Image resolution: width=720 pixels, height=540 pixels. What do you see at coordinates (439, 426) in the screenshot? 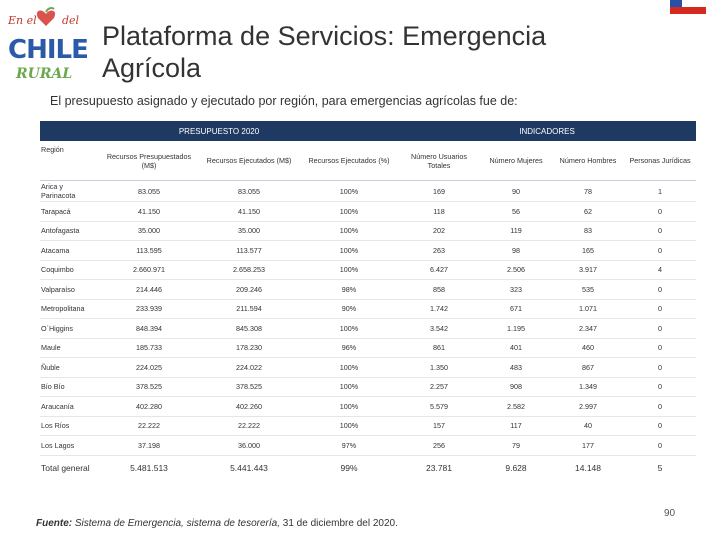
I see `value-cell: 157` at bounding box center [439, 426].